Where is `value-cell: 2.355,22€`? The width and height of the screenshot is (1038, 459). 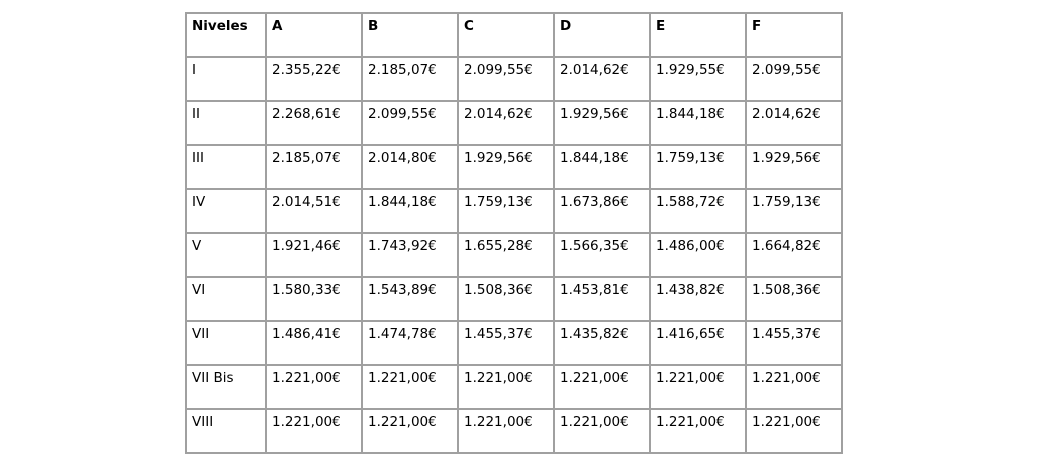
value-cell: 2.355,22€ is located at coordinates (314, 79).